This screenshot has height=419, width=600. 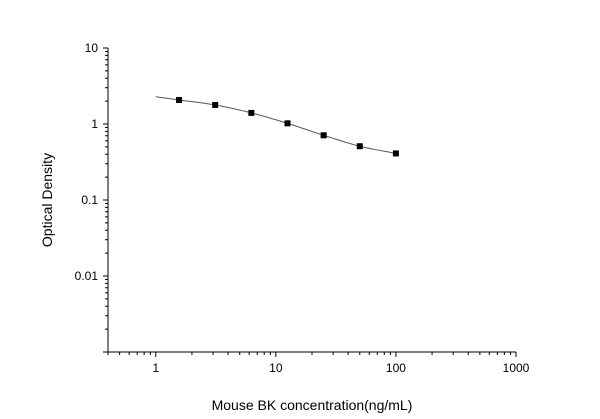 I want to click on x-tick-label: 1, so click(x=155, y=368).